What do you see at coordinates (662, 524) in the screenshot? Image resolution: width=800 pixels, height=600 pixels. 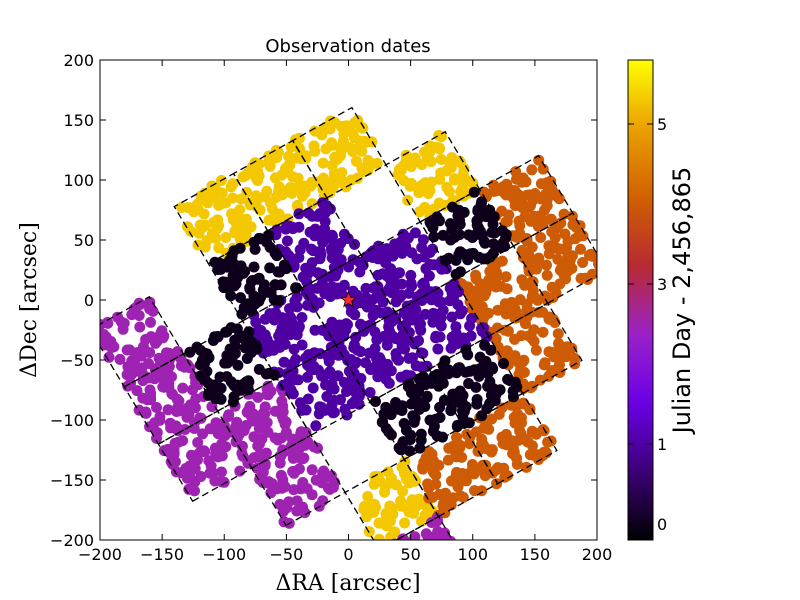 I see `colorbar-tick-label: 0` at bounding box center [662, 524].